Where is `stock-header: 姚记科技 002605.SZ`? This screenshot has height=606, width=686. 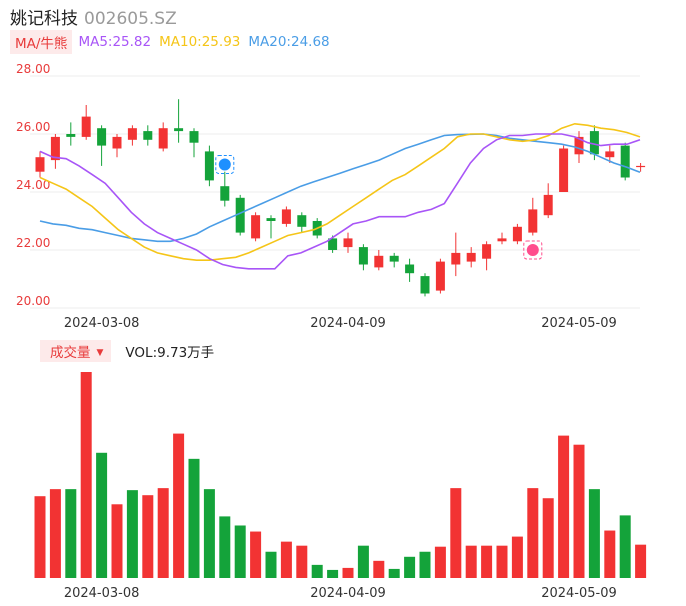
stock-header: 姚记科技 002605.SZ is located at coordinates (93, 16).